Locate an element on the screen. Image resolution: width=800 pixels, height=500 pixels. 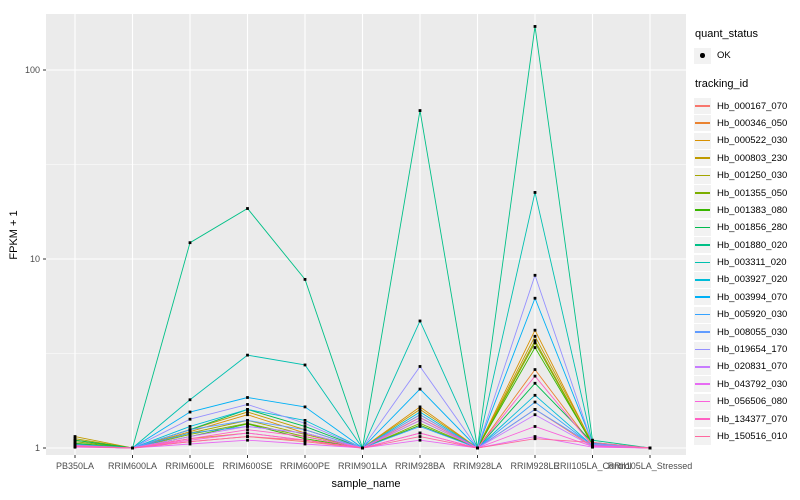
legend-label: Hb_000803_230 is located at coordinates (752, 158).